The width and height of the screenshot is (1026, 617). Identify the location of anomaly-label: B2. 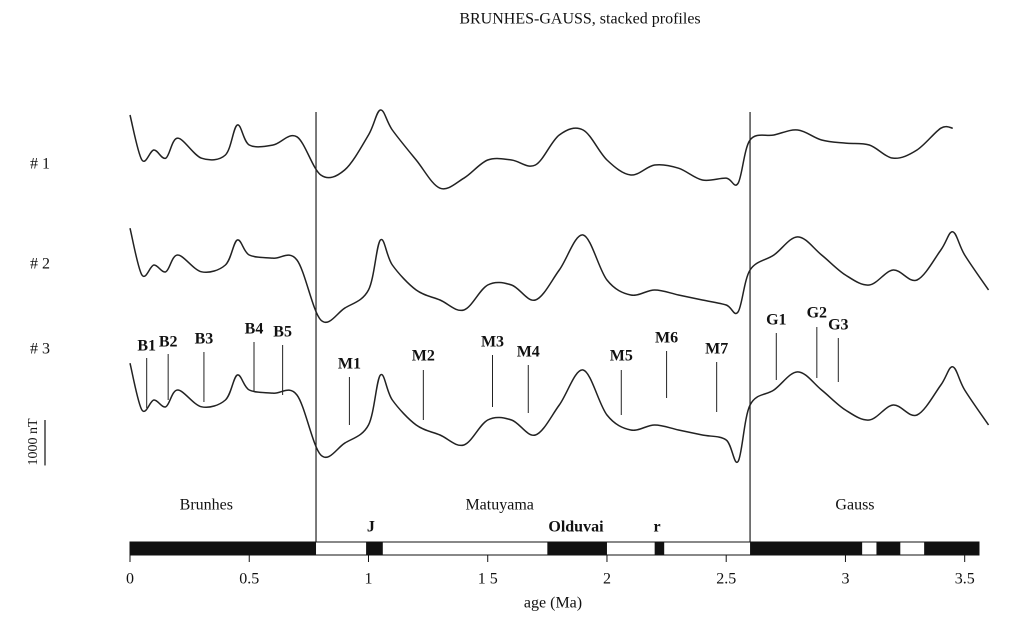
(168, 342).